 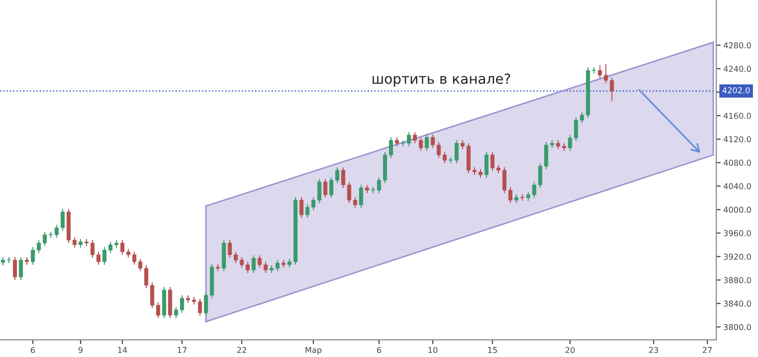 What do you see at coordinates (433, 350) in the screenshot?
I see `x-tick-label: 10` at bounding box center [433, 350].